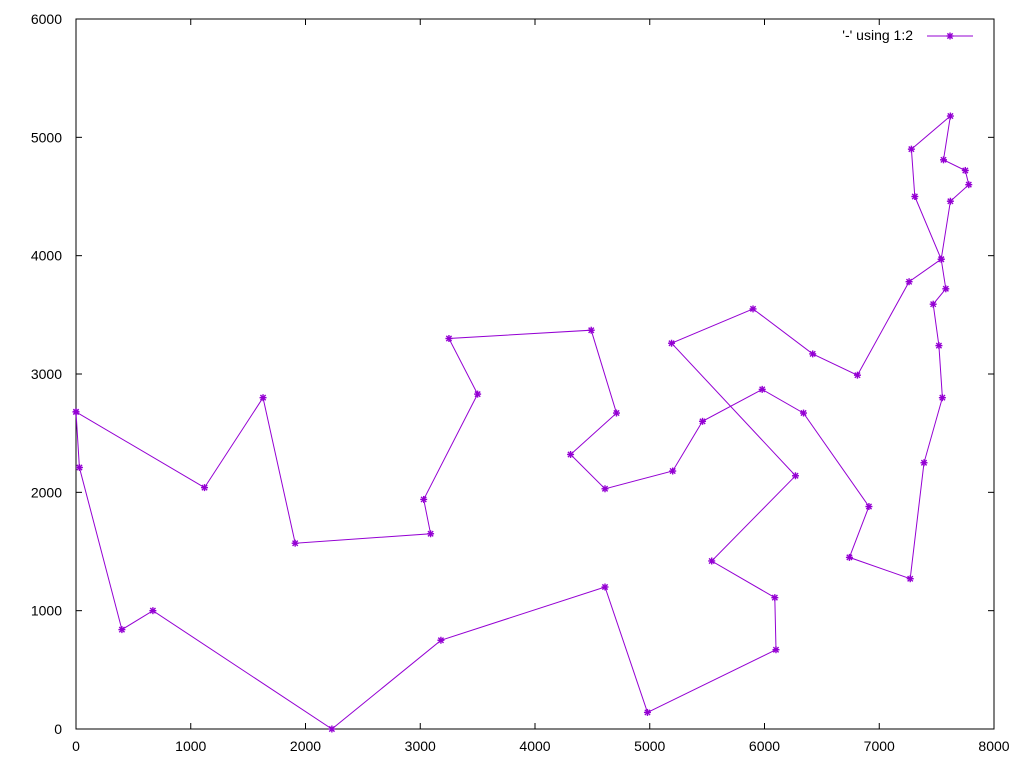 This screenshot has width=1024, height=768. Describe the element at coordinates (46, 19) in the screenshot. I see `y-tick-label: 6000` at that location.